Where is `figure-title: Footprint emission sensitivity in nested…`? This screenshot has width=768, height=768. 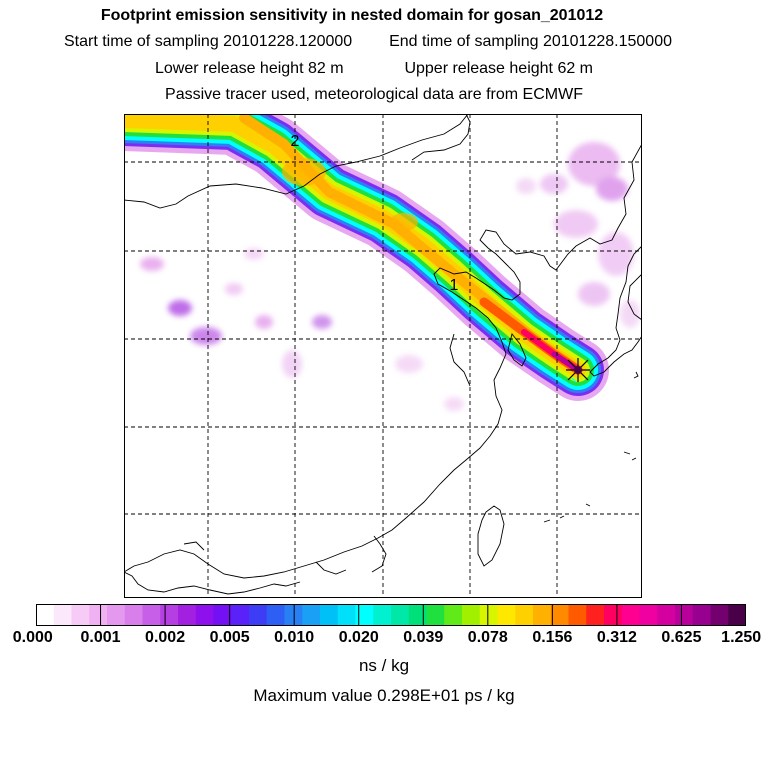
figure-title: Footprint emission sensitivity in nested… is located at coordinates (352, 15).